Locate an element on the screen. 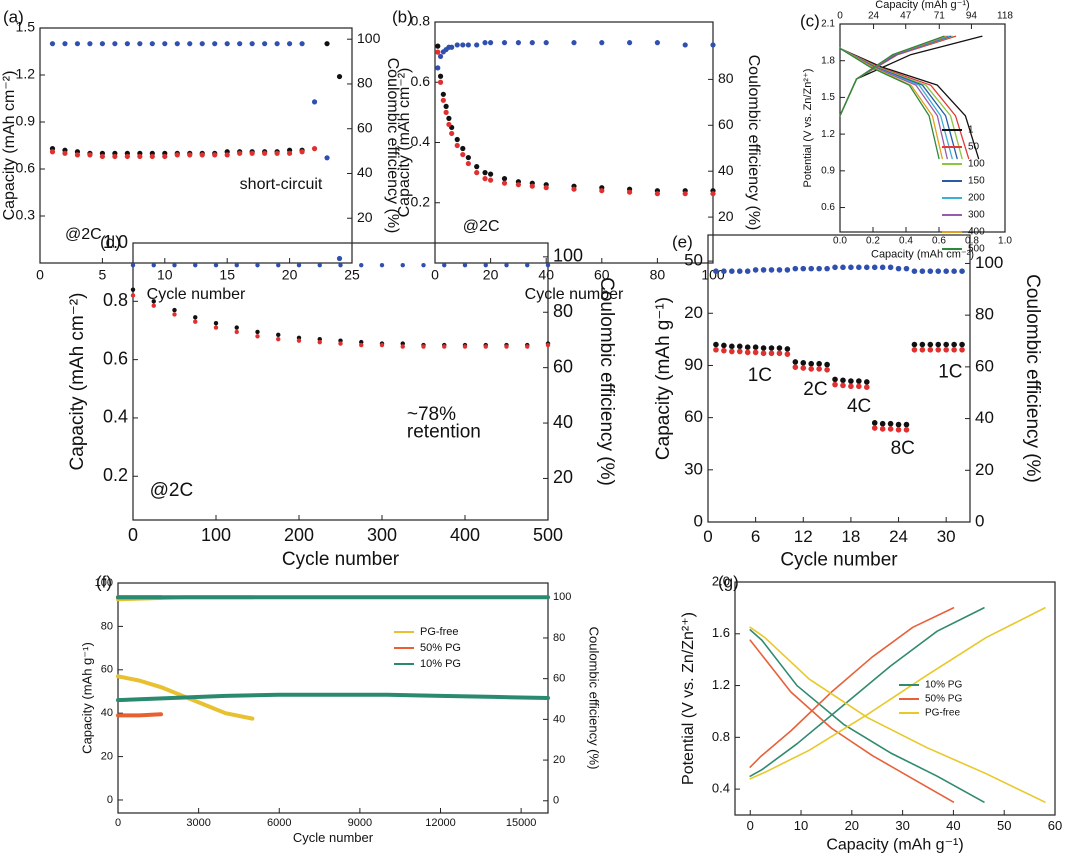  data-line is located at coordinates (867, 705).